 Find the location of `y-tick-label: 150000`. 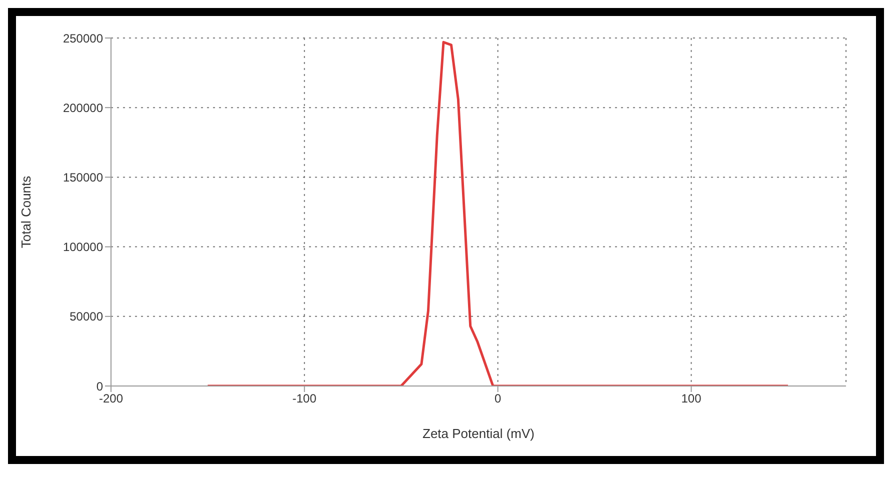

y-tick-label: 150000 is located at coordinates (83, 177).